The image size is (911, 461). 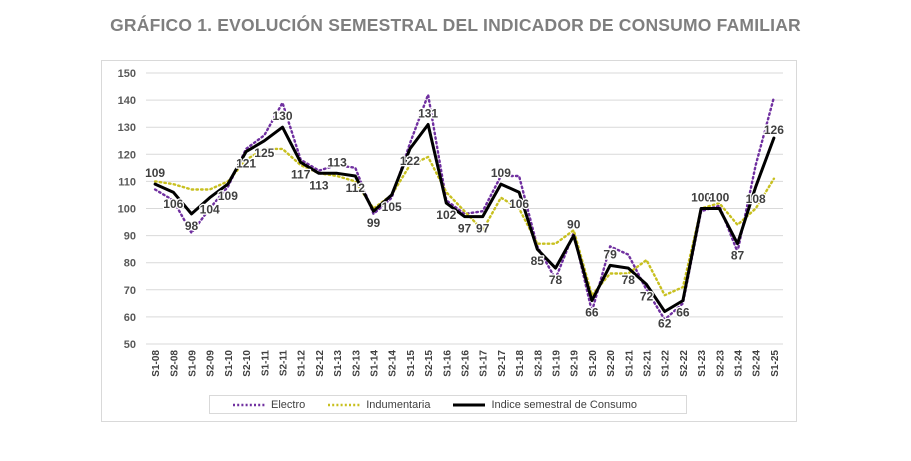 What do you see at coordinates (155, 173) in the screenshot?
I see `data-label-s1-08: 109` at bounding box center [155, 173].